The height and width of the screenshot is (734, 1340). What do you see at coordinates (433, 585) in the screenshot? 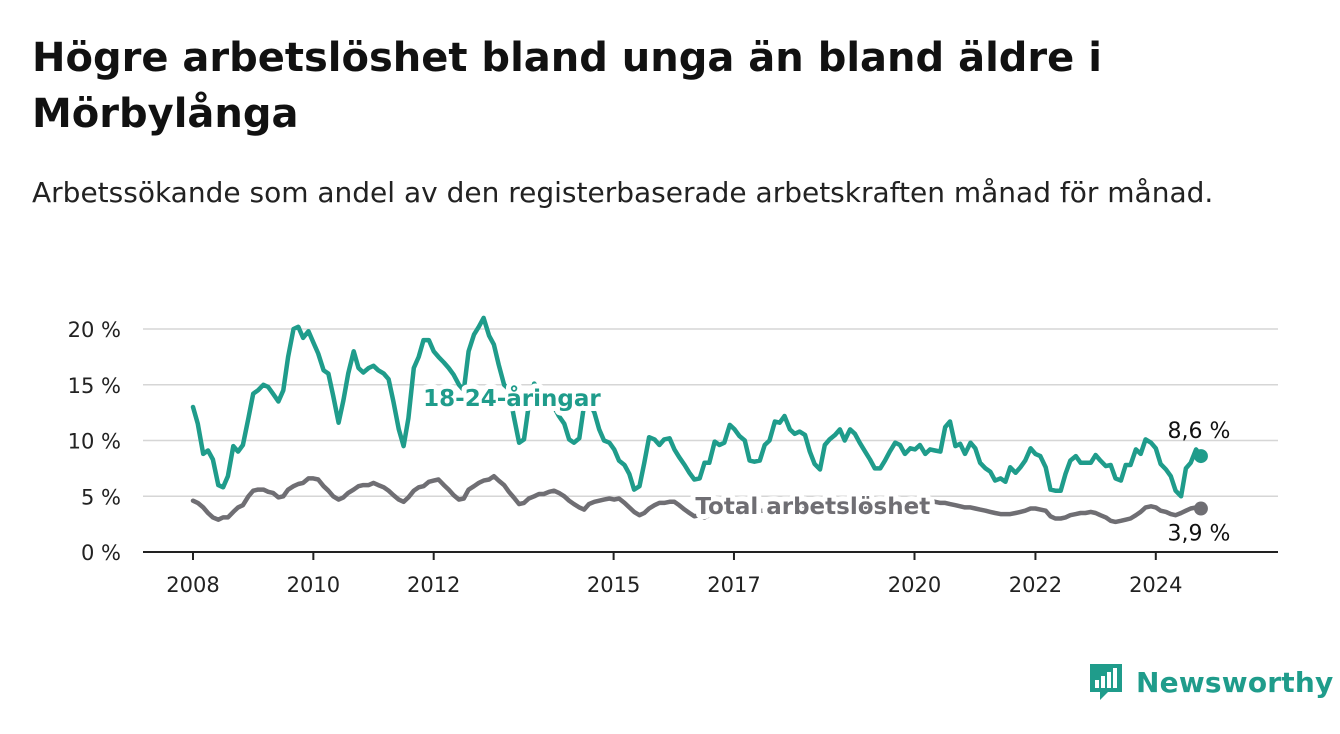
I see `x-tick-label: 2012` at bounding box center [433, 585].